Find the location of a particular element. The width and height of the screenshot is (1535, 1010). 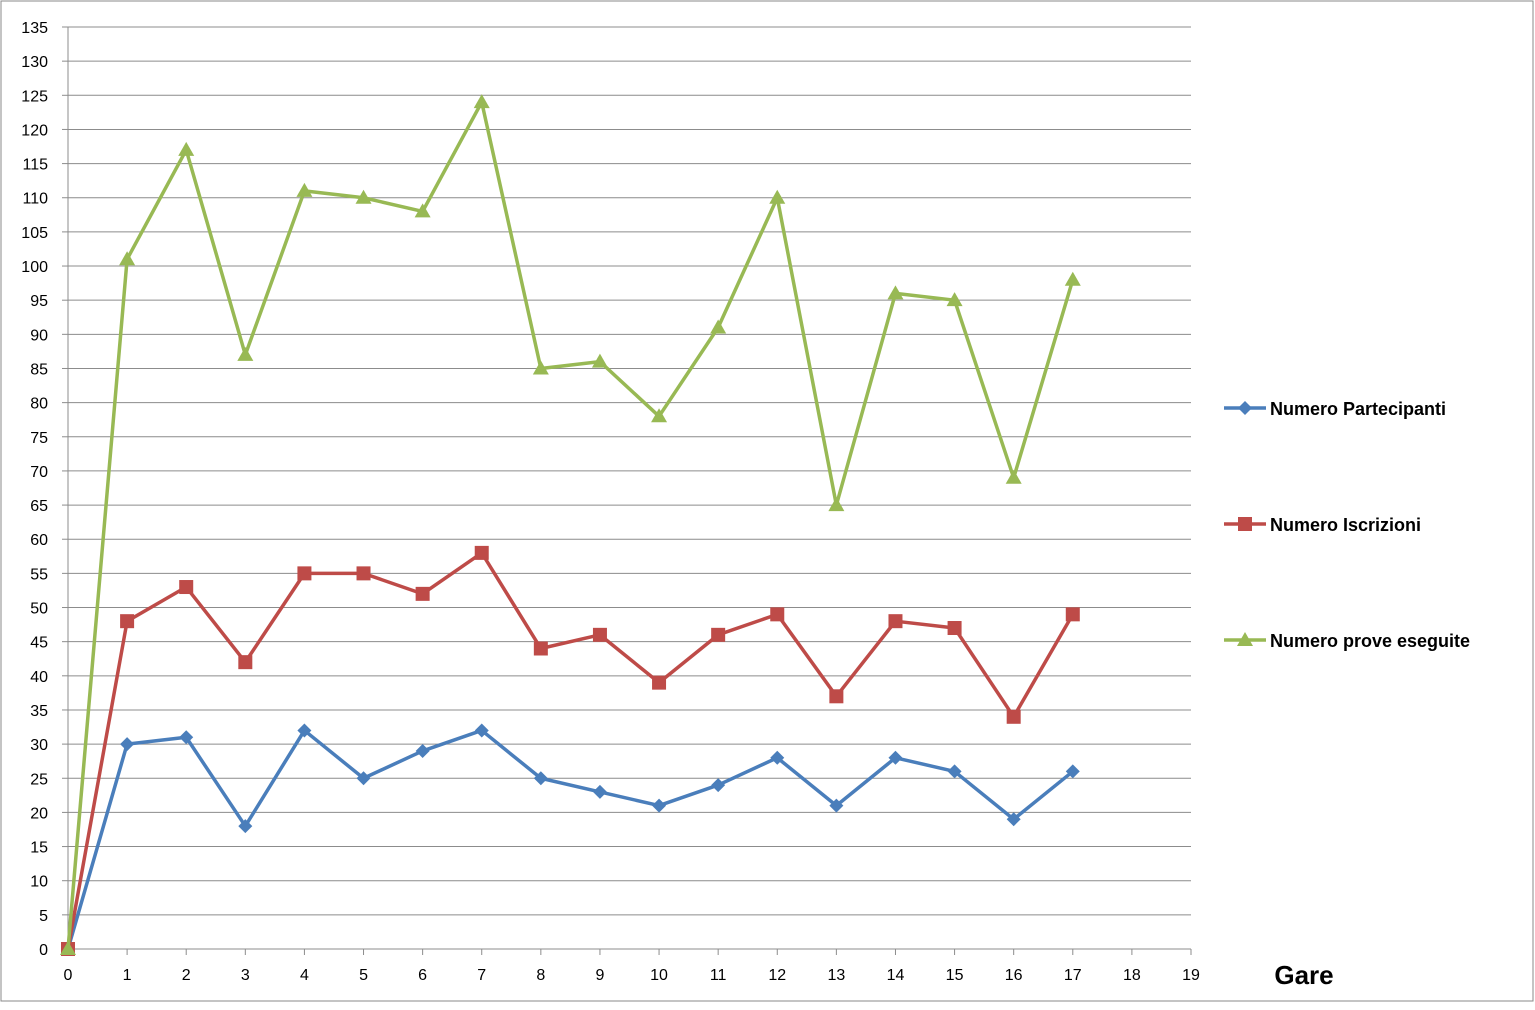

y-tick-label: 40 is located at coordinates (39, 677).